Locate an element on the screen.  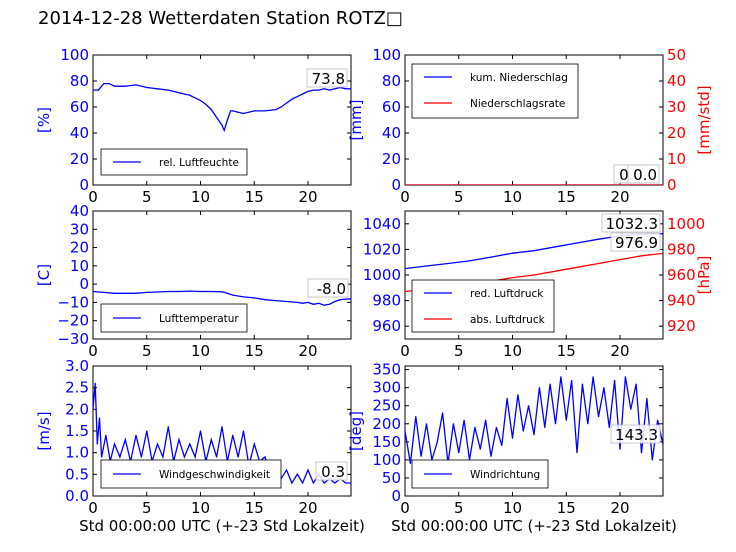
x-axis-label: Std 00:00:00 UTC (+-23 Std Lokalzeit) is located at coordinates (534, 526).